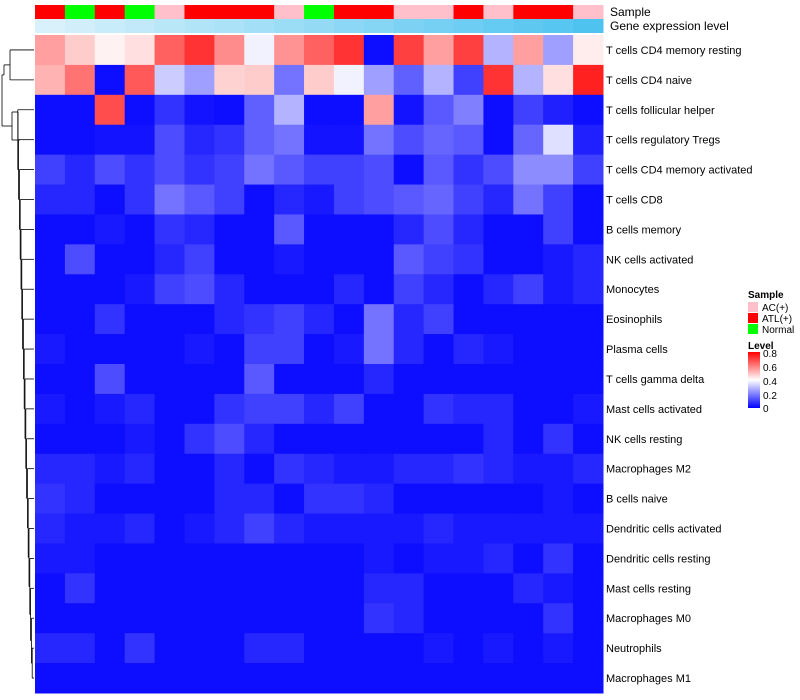 The width and height of the screenshot is (800, 700). What do you see at coordinates (637, 500) in the screenshot?
I see `row-label: B cells naive` at bounding box center [637, 500].